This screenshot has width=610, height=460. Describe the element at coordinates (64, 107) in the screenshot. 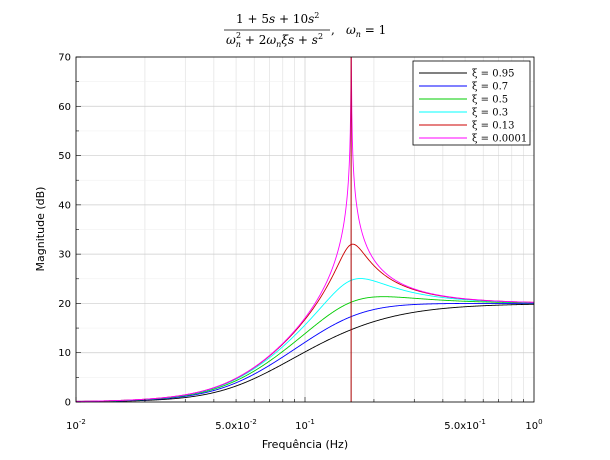

I see `y-tick-label: 60` at that location.